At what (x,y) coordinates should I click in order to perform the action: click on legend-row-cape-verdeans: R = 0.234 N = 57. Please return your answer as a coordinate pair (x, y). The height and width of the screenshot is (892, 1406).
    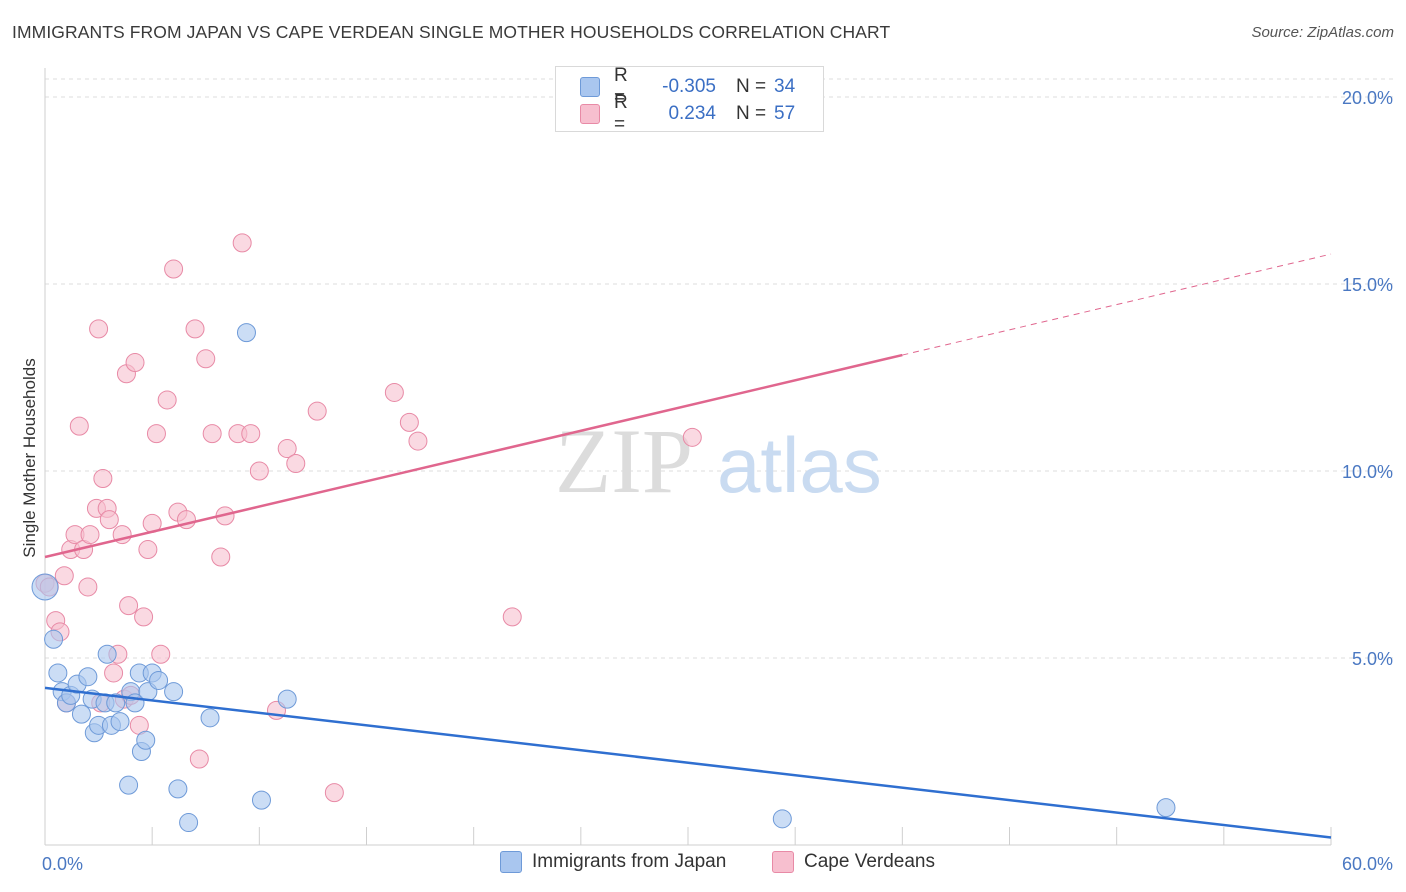
    Looking at the image, I should click on (688, 113).